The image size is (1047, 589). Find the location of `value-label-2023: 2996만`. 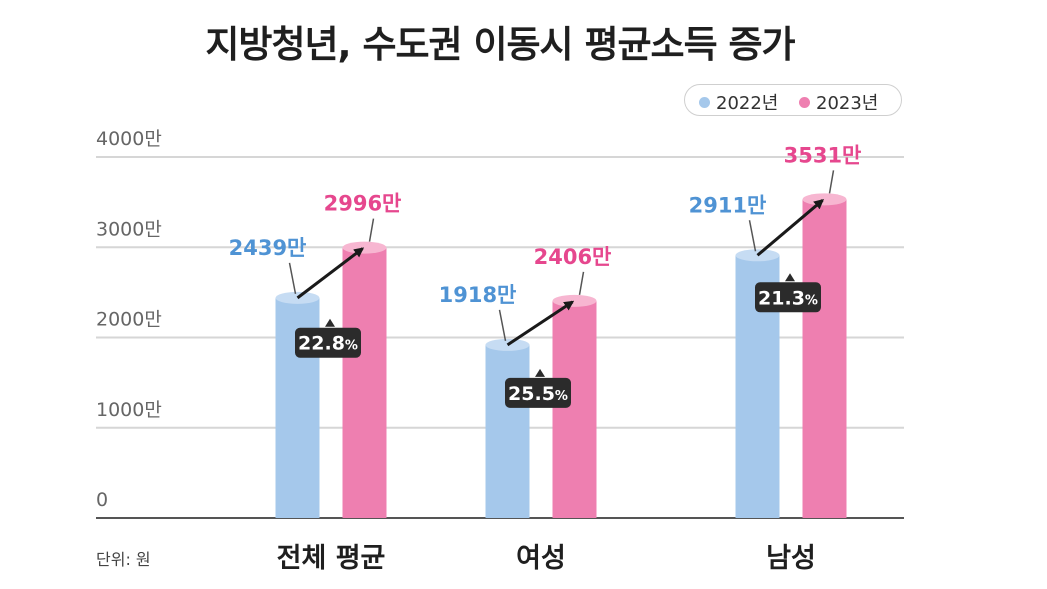

value-label-2023: 2996만 is located at coordinates (363, 204).